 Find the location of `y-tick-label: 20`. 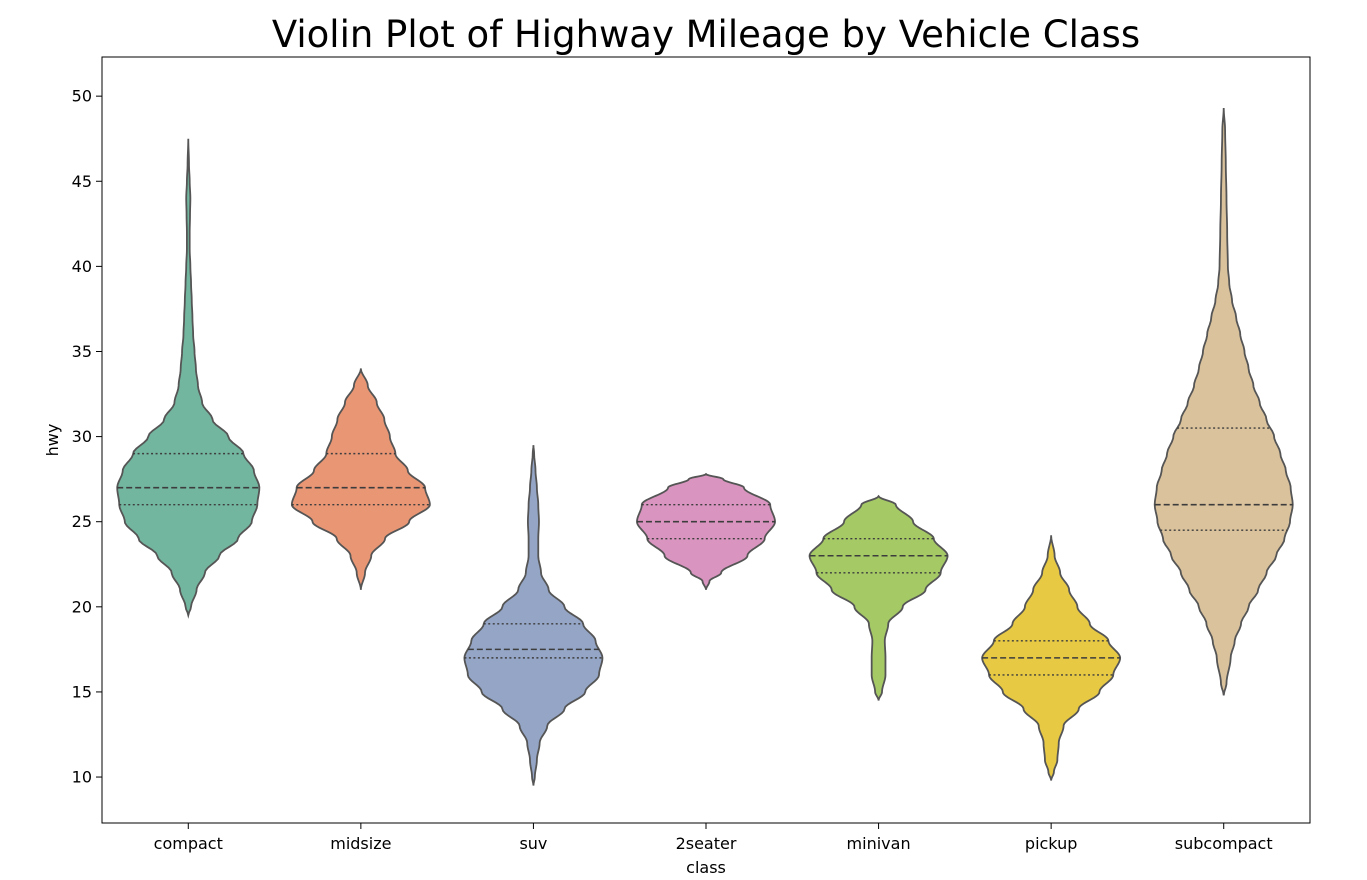

y-tick-label: 20 is located at coordinates (82, 606).